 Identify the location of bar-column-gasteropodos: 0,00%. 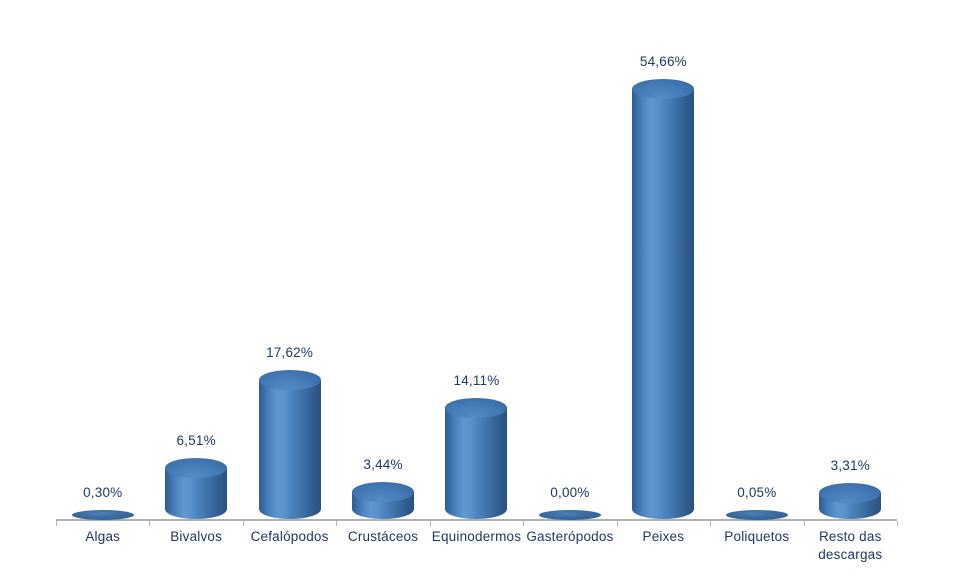
(569, 260).